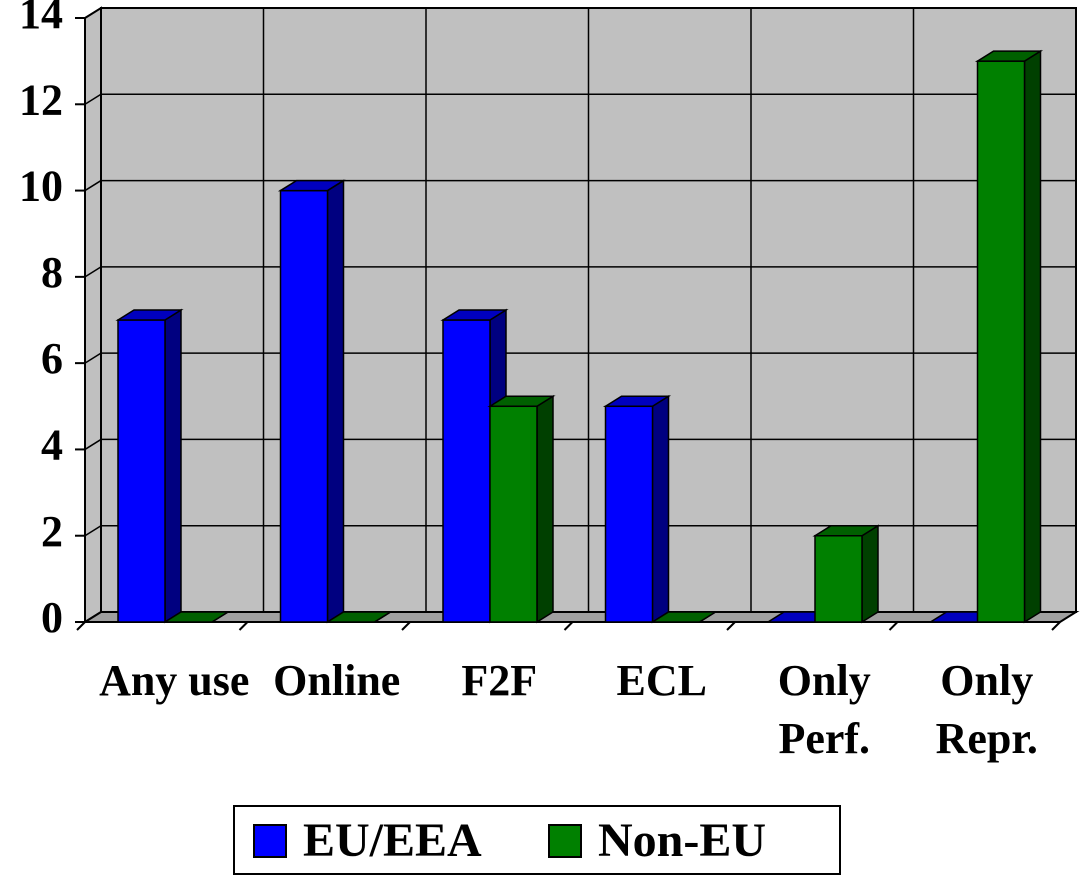 The image size is (1084, 875). Describe the element at coordinates (174, 680) in the screenshot. I see `x-tick-label: Any use` at that location.